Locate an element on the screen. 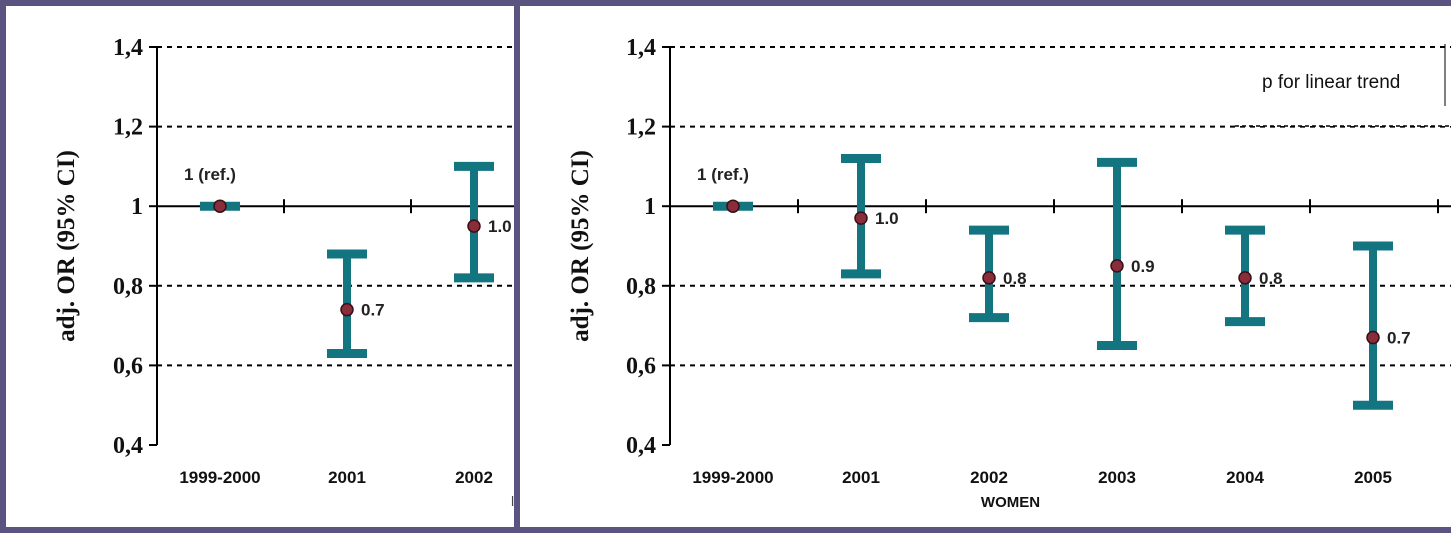 This screenshot has height=533, width=1451. x-tick-label: 2003 is located at coordinates (1117, 477).